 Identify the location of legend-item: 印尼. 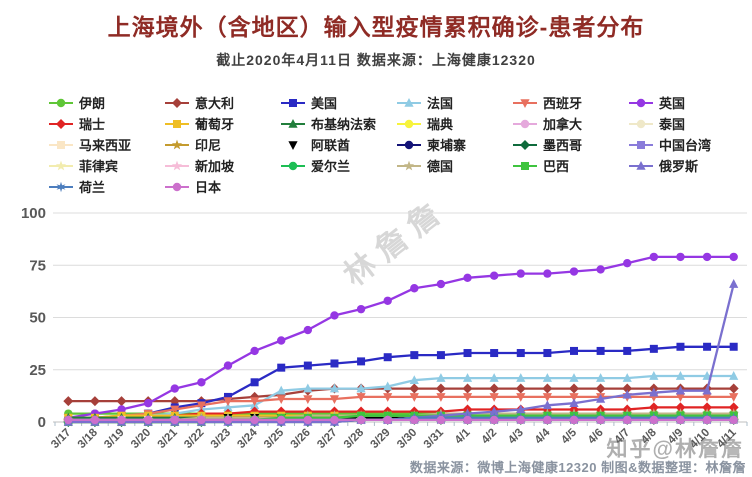
(222, 144).